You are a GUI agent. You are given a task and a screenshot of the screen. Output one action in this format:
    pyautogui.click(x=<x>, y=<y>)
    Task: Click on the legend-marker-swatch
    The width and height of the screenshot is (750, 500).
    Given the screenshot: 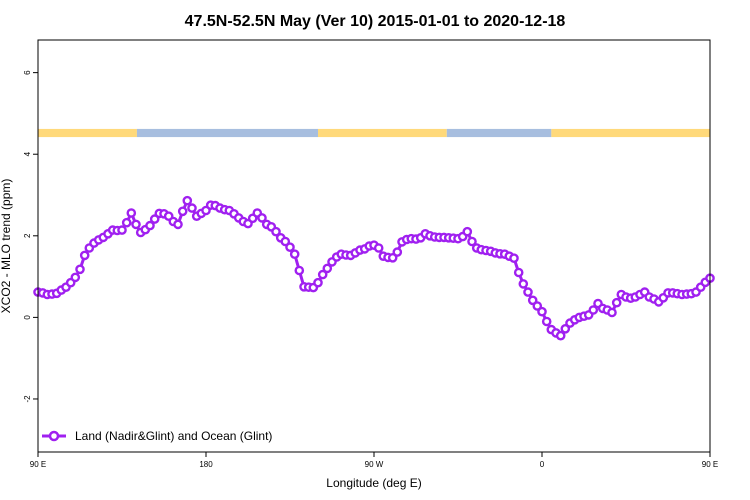 What is the action you would take?
    pyautogui.click(x=54, y=436)
    